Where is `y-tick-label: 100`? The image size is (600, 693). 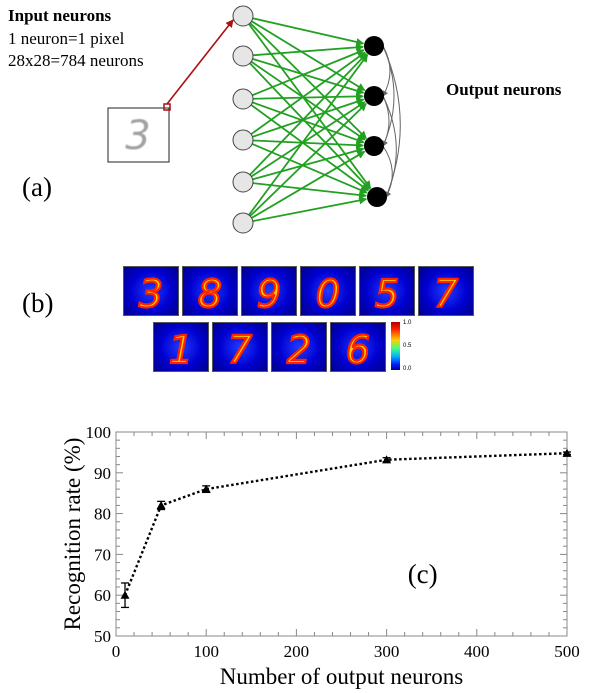
y-tick-label: 100 is located at coordinates (99, 432).